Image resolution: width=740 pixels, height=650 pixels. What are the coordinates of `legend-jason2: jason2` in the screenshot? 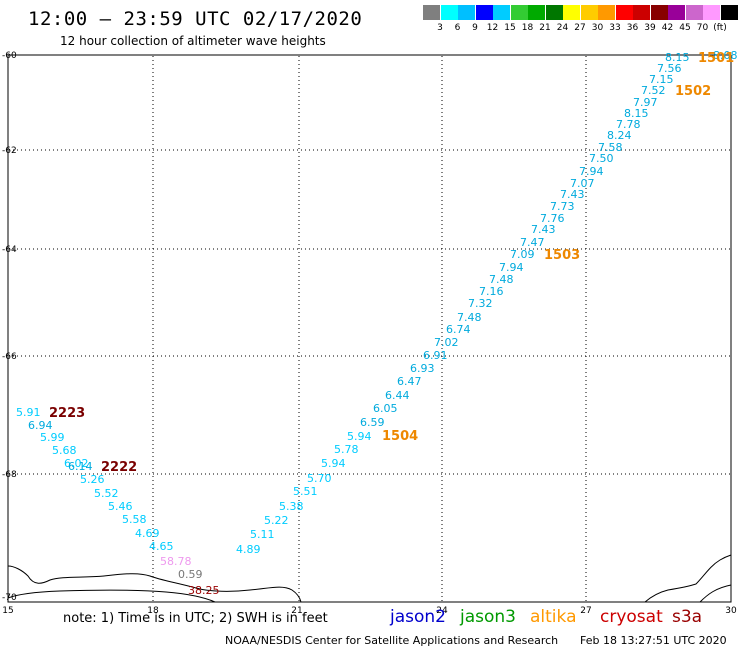 It's located at (418, 617).